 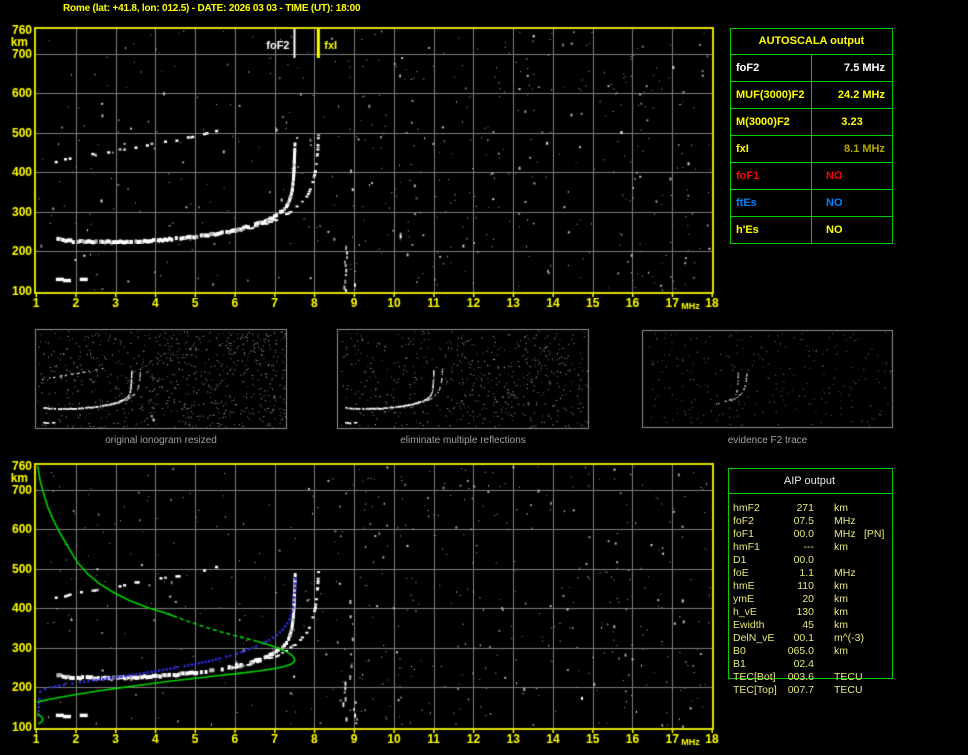 I want to click on autoscala-row: h'Es NO, so click(x=811, y=230).